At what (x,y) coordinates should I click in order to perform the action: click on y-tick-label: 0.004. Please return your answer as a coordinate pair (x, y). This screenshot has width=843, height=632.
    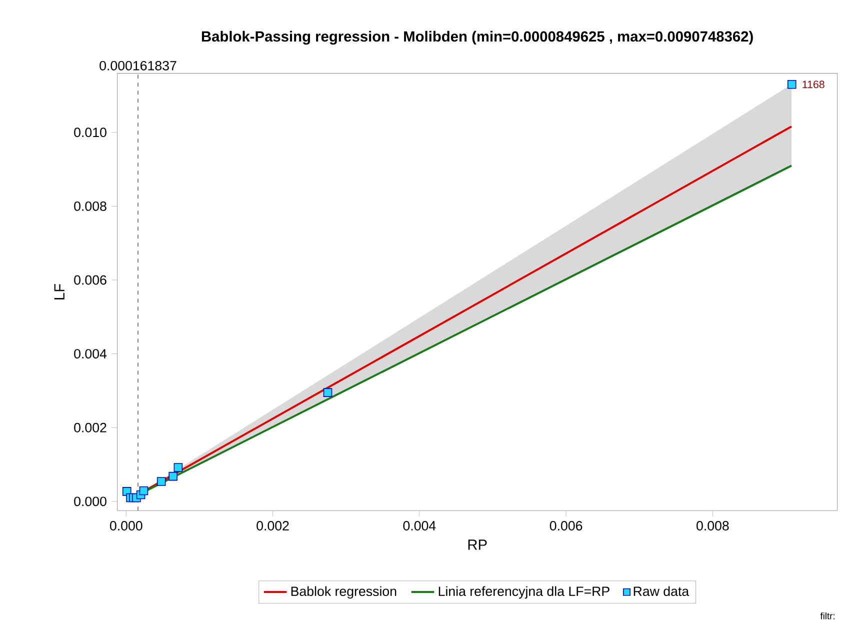
    Looking at the image, I should click on (90, 354).